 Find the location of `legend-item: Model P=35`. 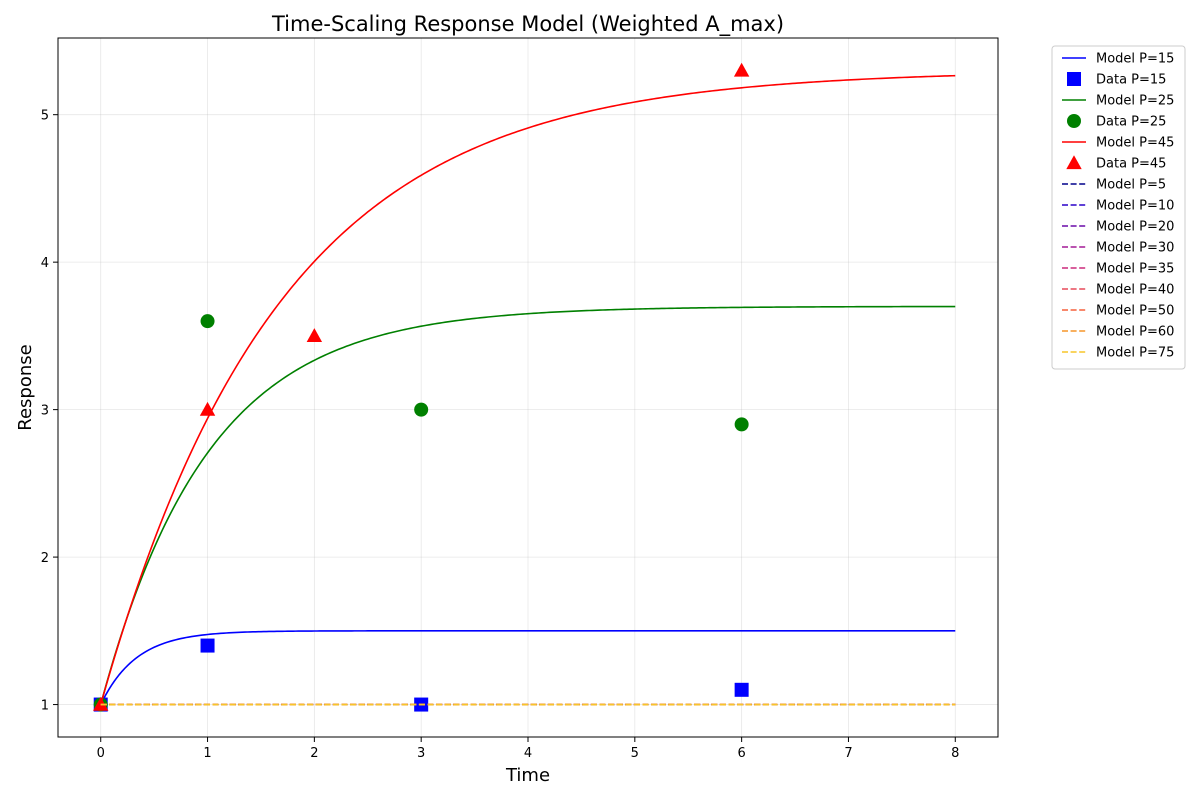

legend-item: Model P=35 is located at coordinates (1118, 269).